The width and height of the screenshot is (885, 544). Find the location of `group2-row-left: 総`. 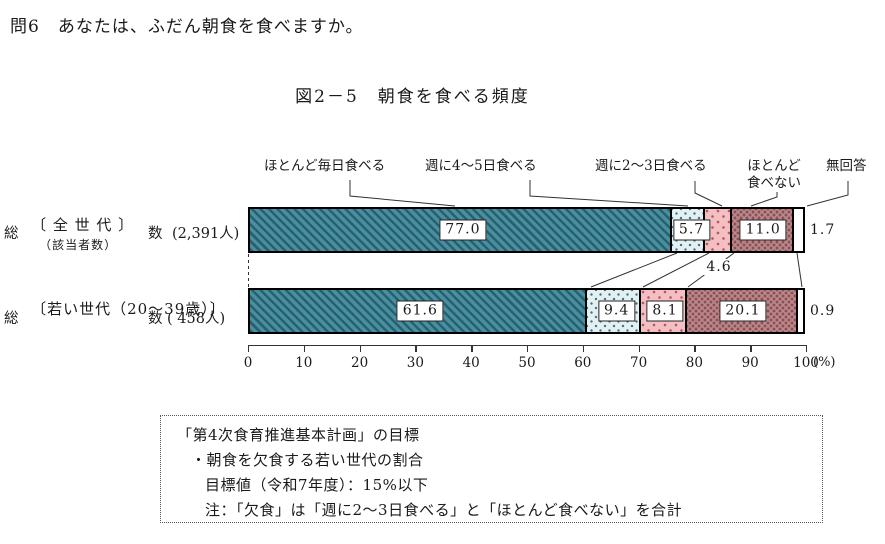

group2-row-left: 総 is located at coordinates (11, 319).